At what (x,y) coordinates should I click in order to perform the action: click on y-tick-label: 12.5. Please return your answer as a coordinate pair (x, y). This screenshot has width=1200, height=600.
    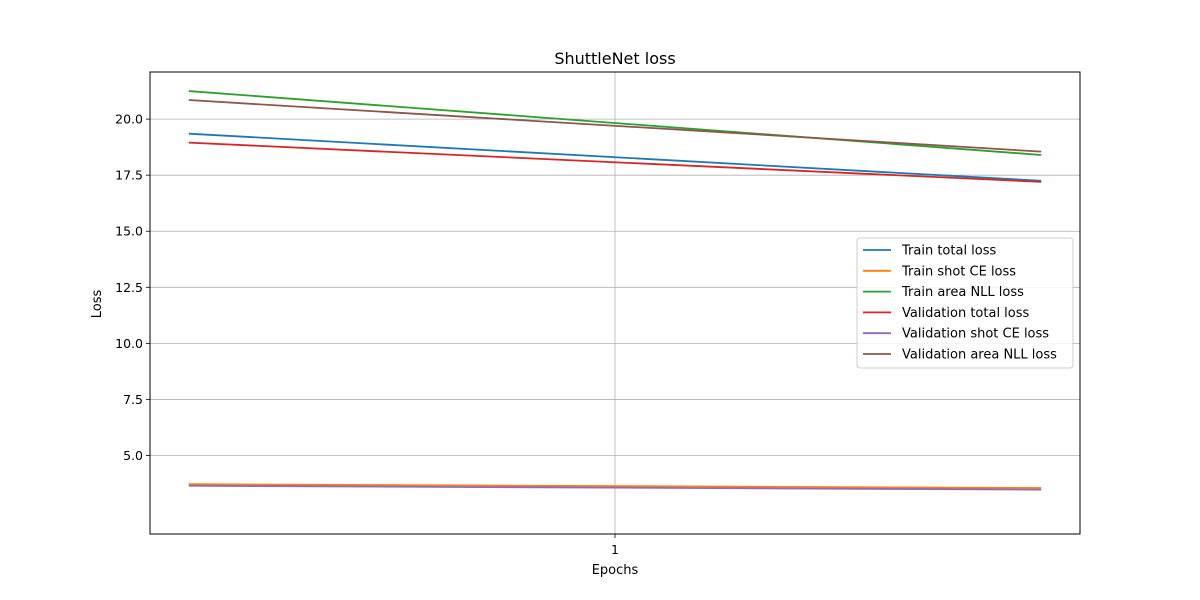
    Looking at the image, I should click on (129, 287).